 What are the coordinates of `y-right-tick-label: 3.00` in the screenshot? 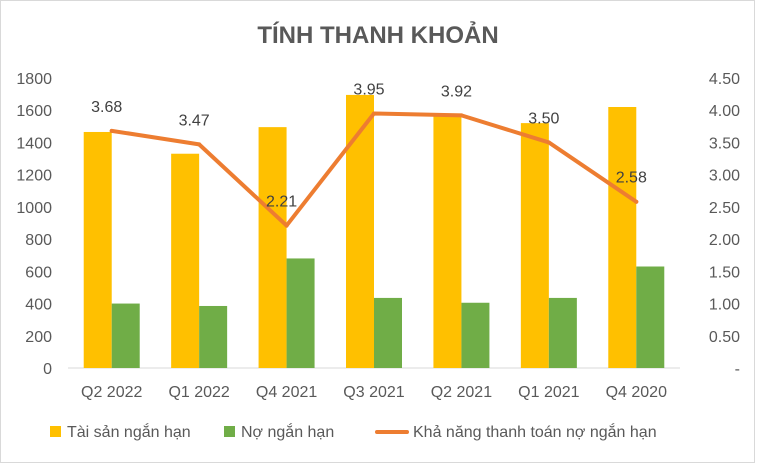 It's located at (724, 176).